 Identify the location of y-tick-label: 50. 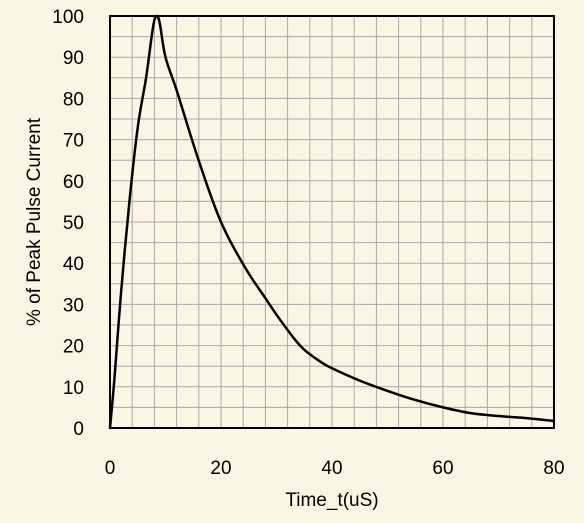
(73, 223).